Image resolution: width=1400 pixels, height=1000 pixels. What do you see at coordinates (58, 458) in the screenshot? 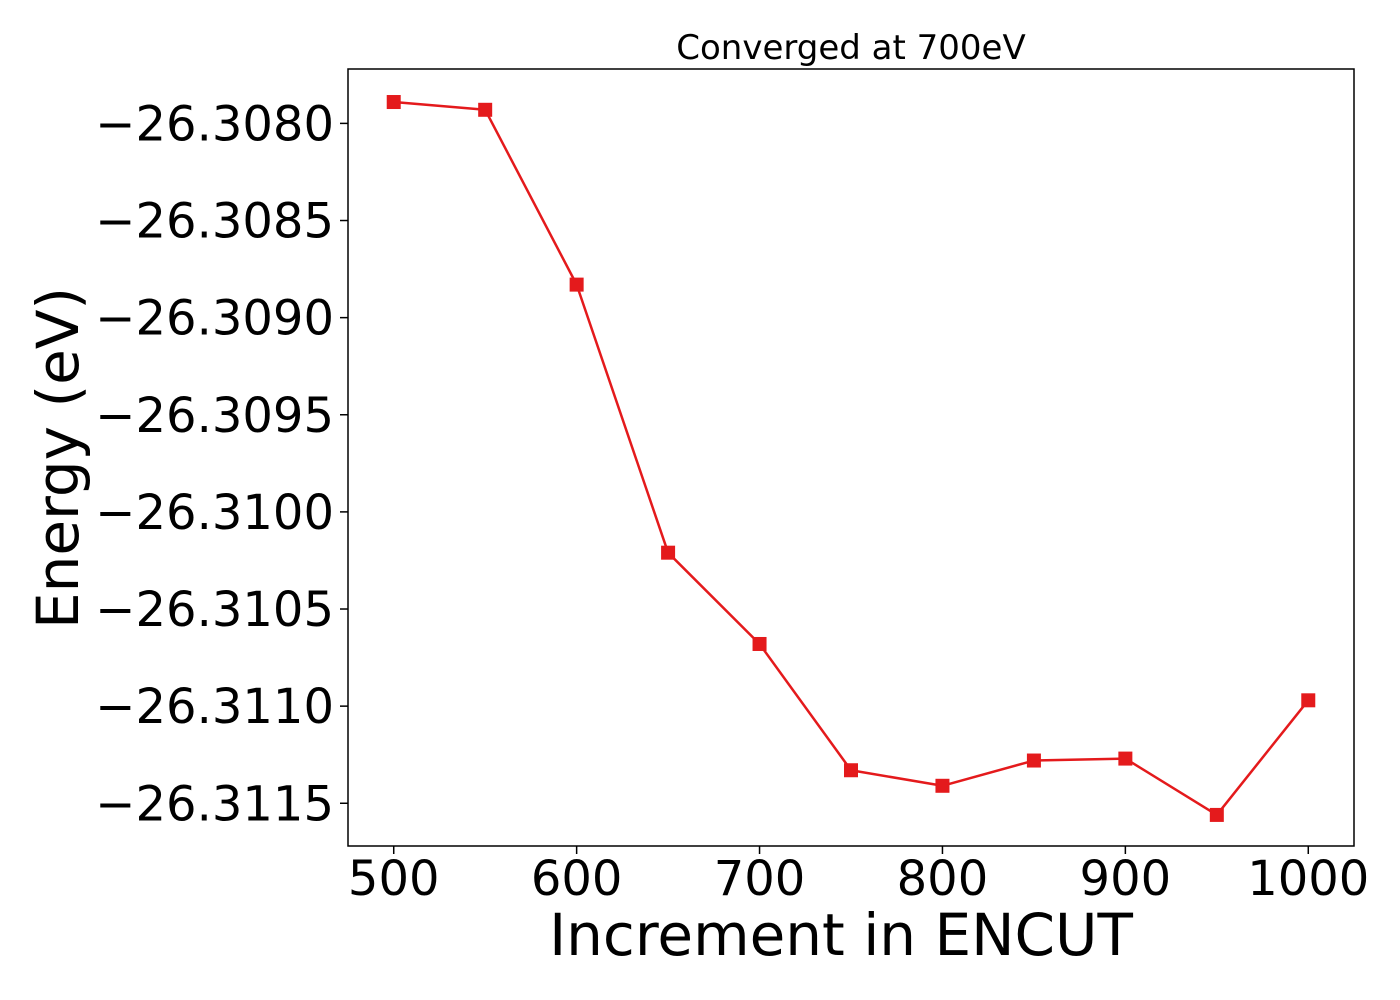
I see `y-axis-label: Energy (eV)` at bounding box center [58, 458].